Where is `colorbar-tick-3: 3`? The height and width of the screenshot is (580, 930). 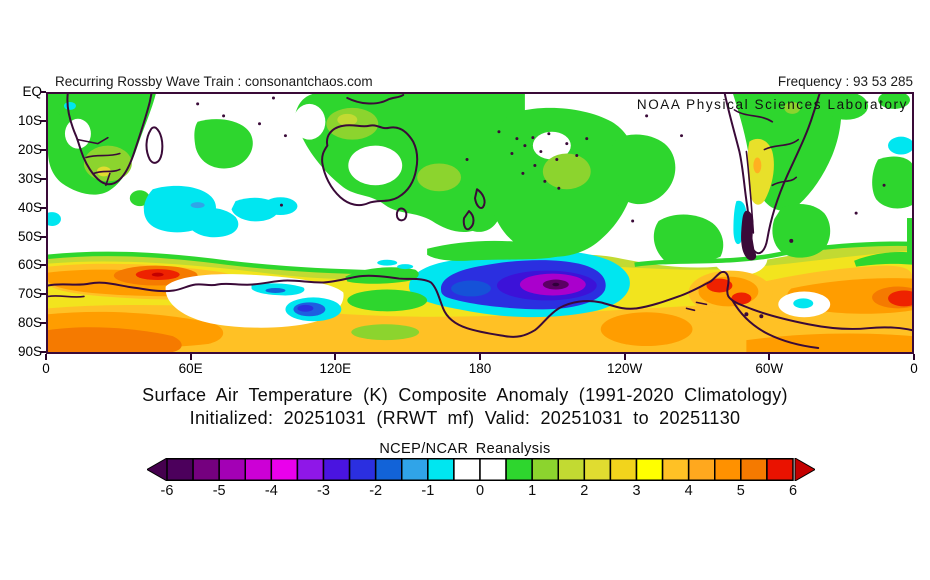 colorbar-tick-3: 3 is located at coordinates (636, 491).